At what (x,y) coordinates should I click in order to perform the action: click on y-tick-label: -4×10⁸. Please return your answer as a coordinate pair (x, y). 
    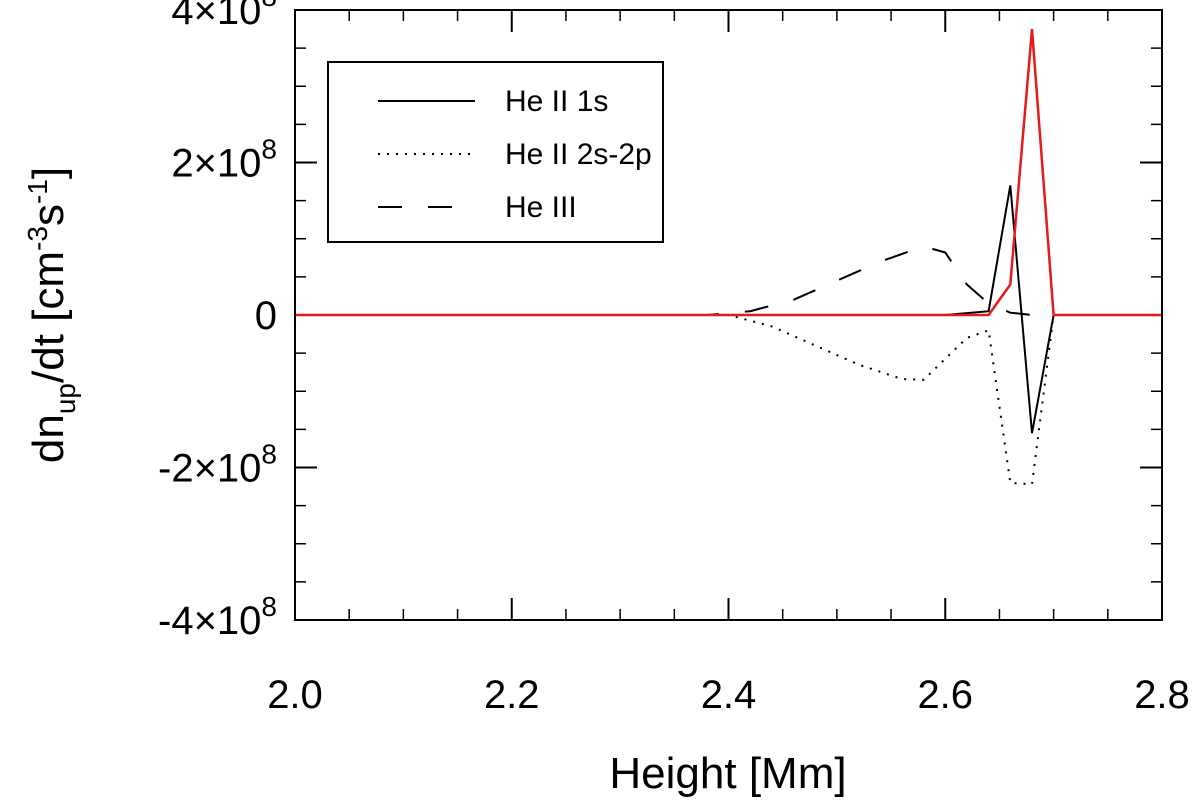
    Looking at the image, I should click on (217, 617).